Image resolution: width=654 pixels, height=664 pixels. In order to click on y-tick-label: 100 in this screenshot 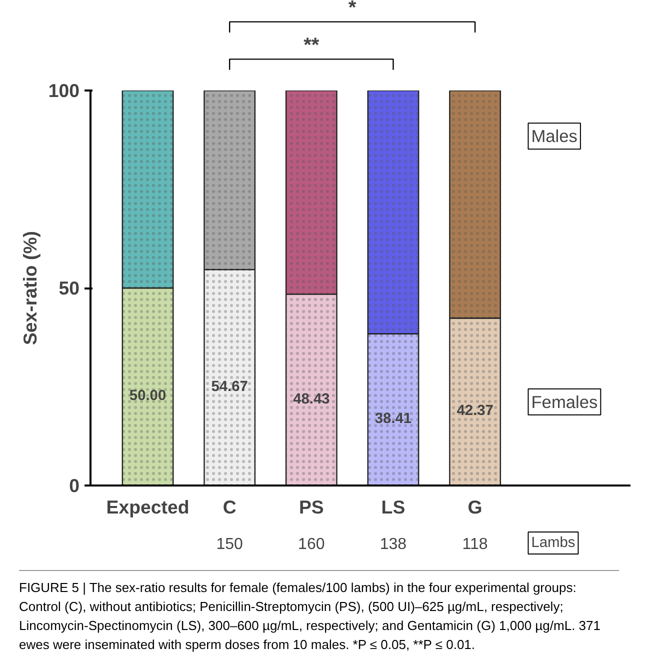, I will do `click(64, 90)`.